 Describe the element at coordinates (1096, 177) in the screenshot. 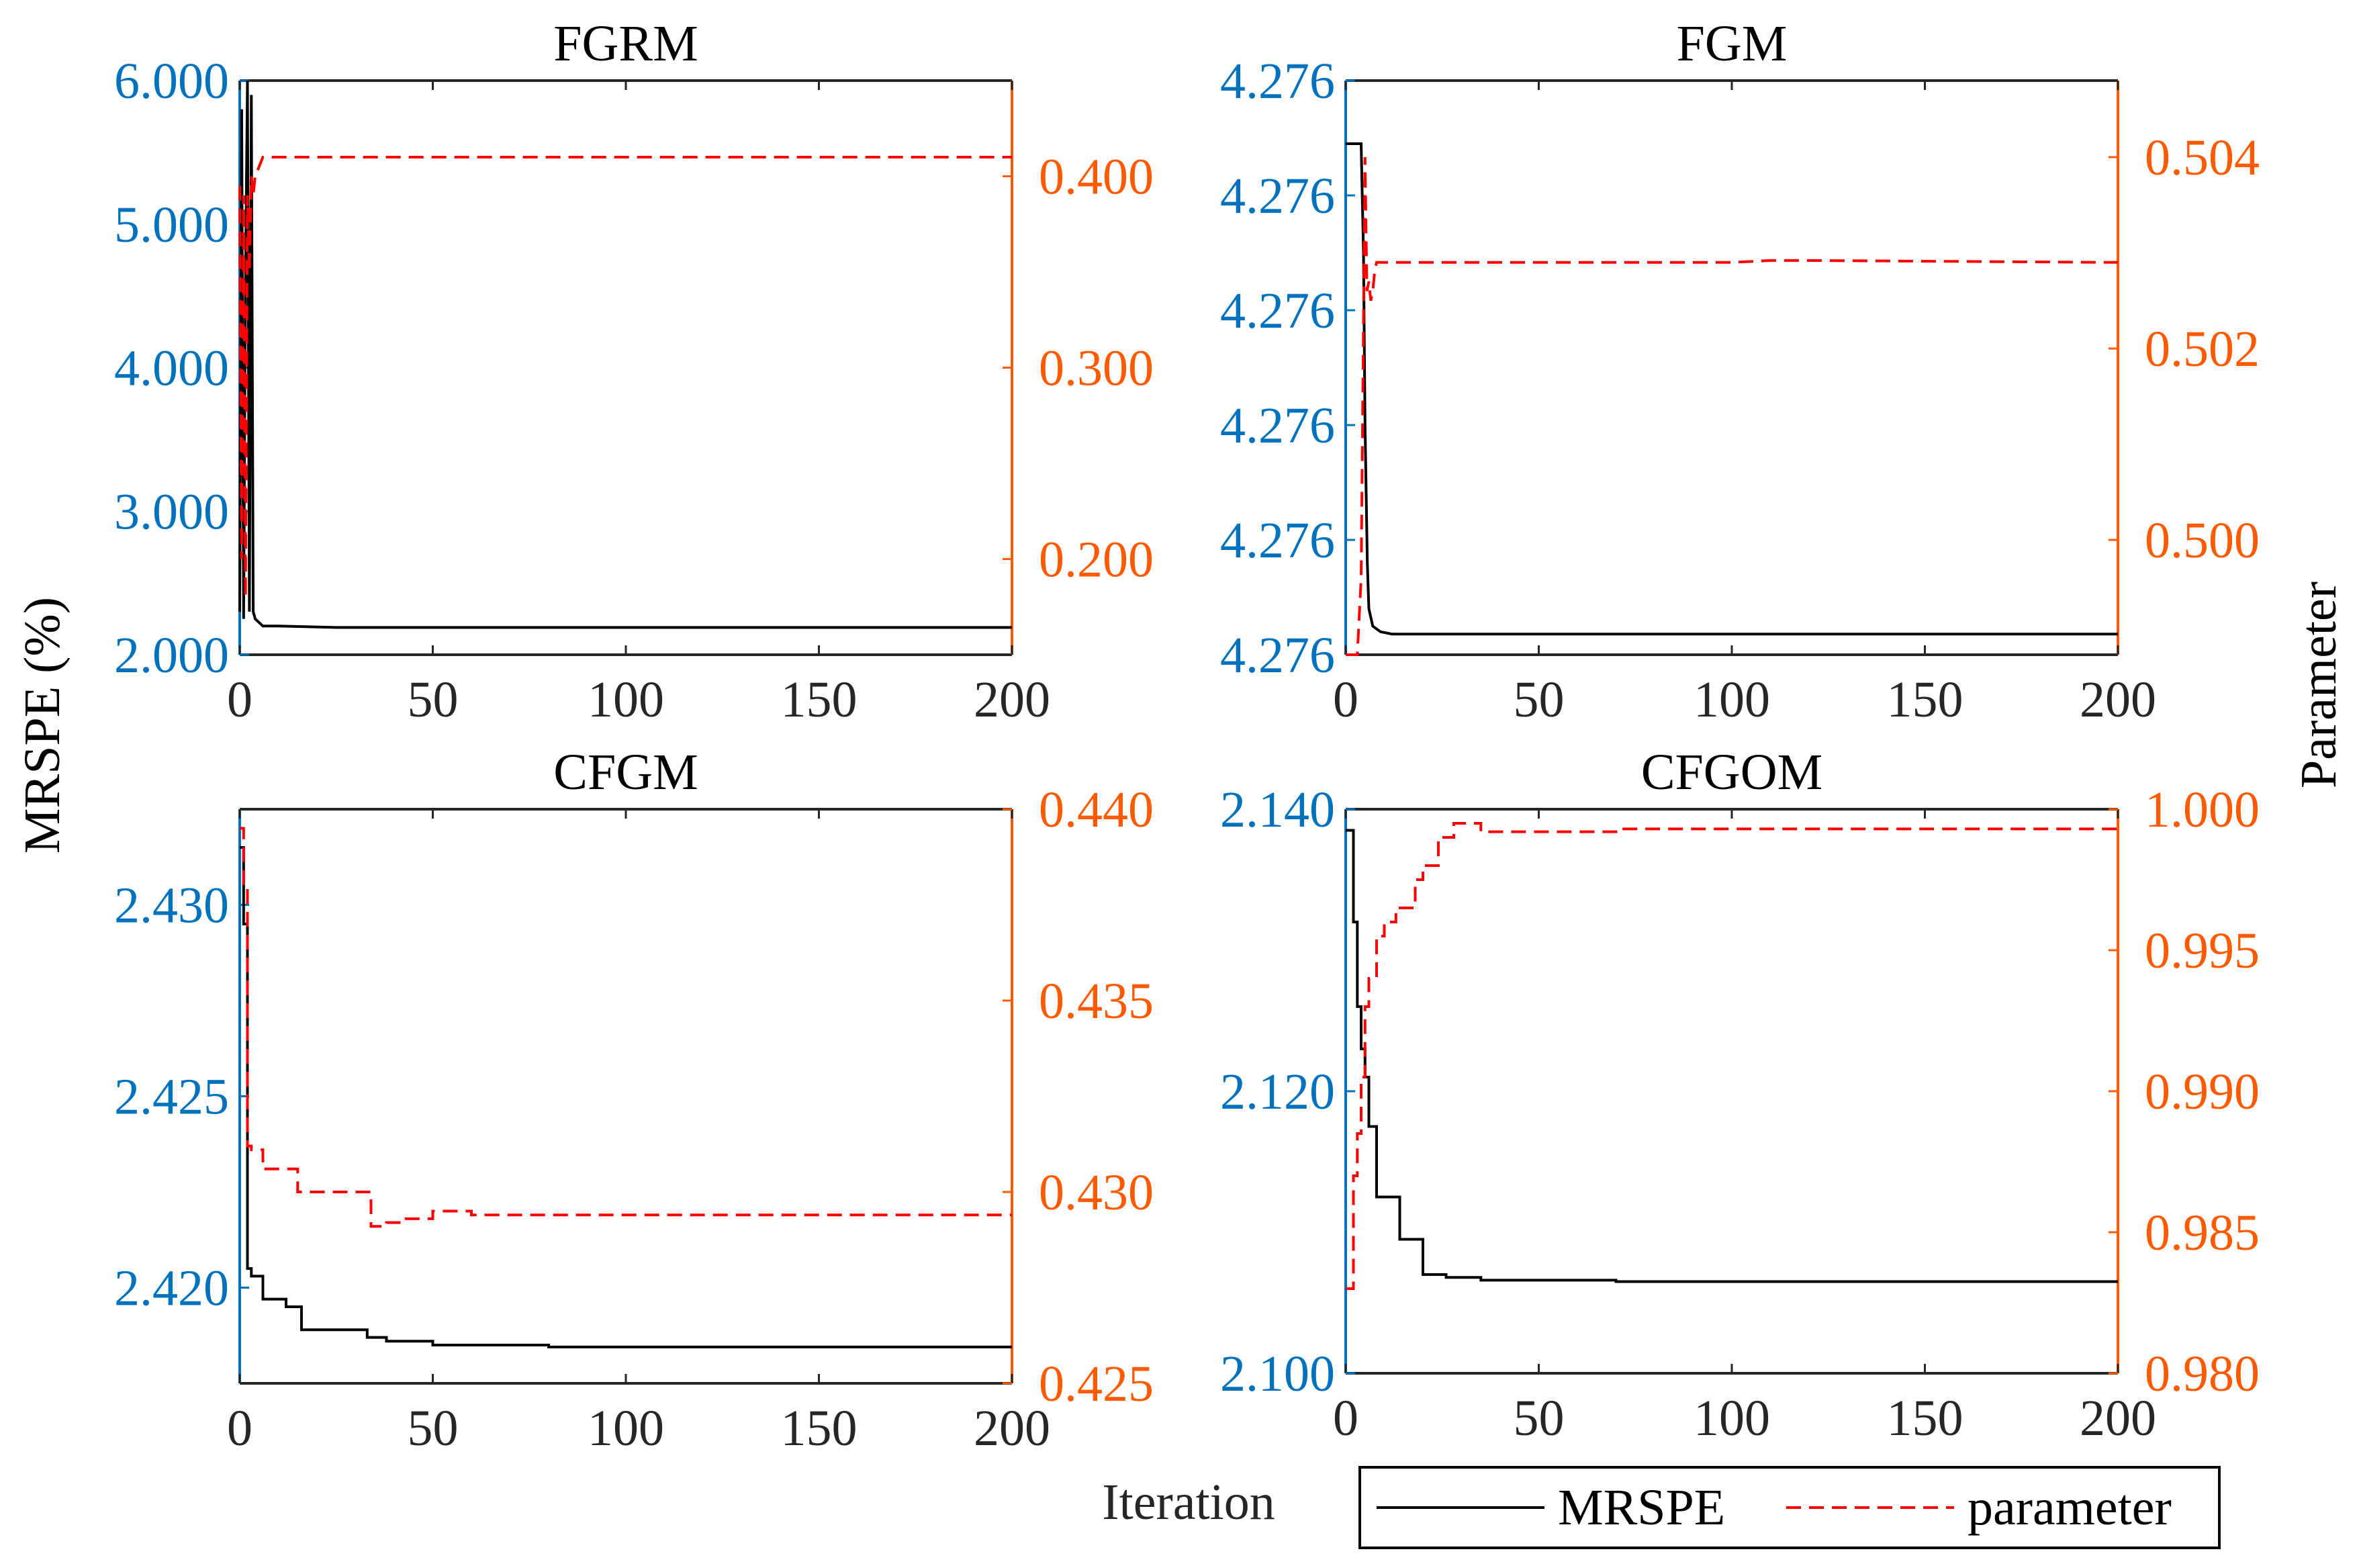

I see `right-tick-label: 0.400` at that location.